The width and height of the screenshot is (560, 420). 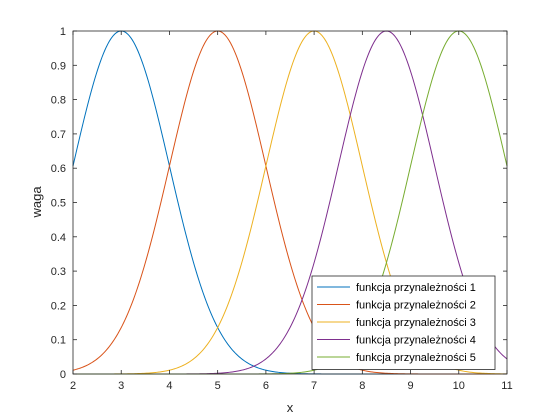 I want to click on x-tick-label: 6, so click(x=266, y=386).